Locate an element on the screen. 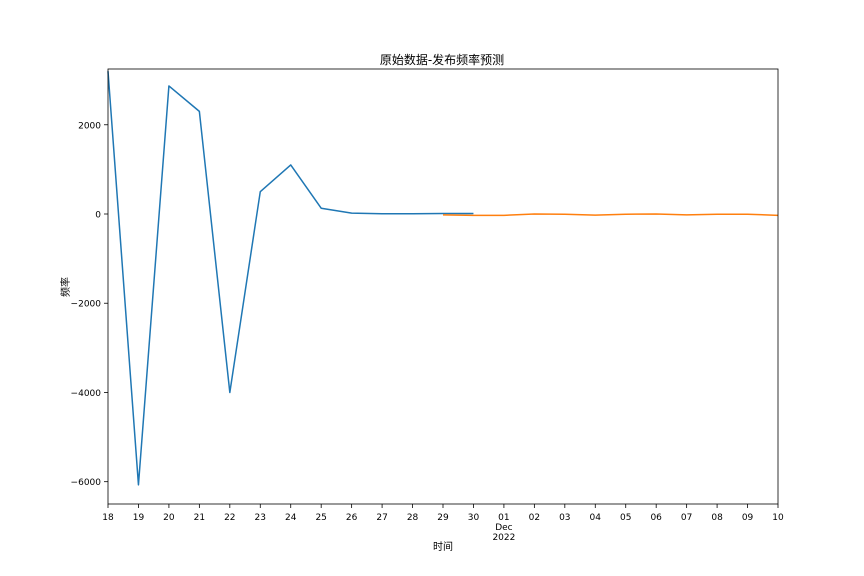 This screenshot has height=576, width=864. x-tick-label: 18 is located at coordinates (108, 518).